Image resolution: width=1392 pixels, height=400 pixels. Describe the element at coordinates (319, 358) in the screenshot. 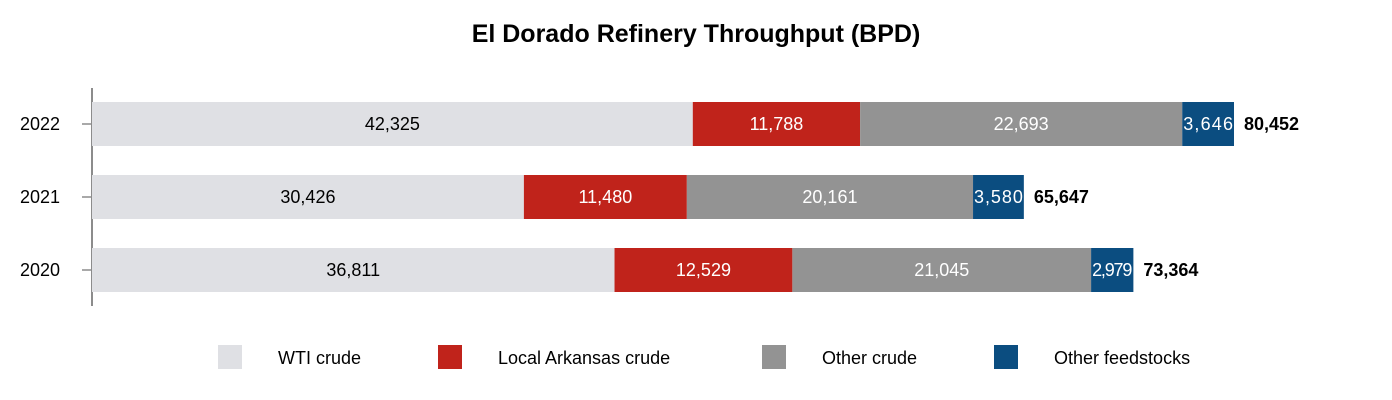

I see `legend-label: WTI crude` at that location.